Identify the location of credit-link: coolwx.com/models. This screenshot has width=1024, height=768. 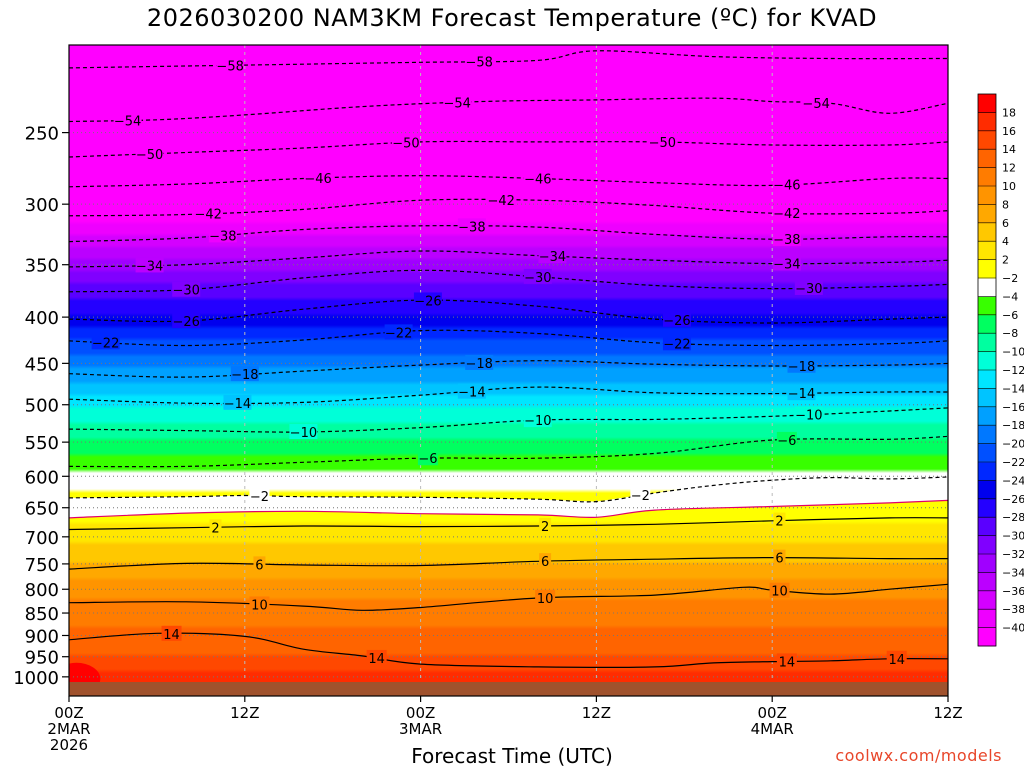
(918, 755).